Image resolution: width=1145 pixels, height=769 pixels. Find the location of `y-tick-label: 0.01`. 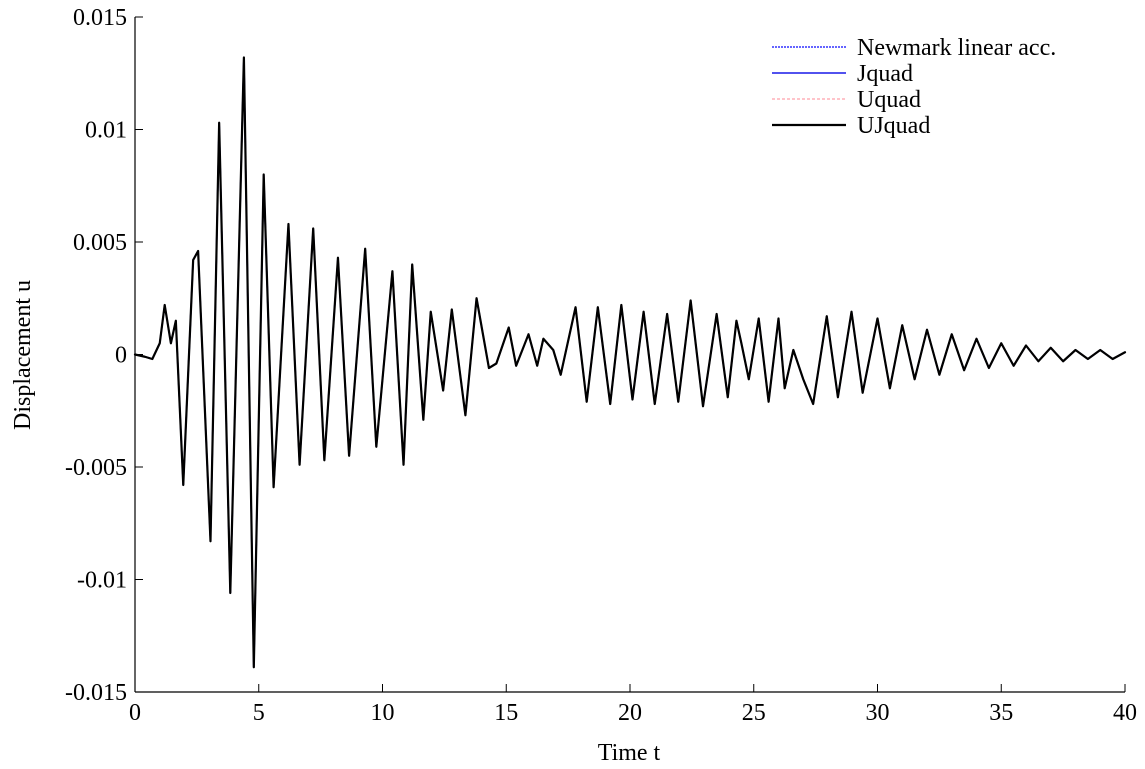

y-tick-label: 0.01 is located at coordinates (106, 131).